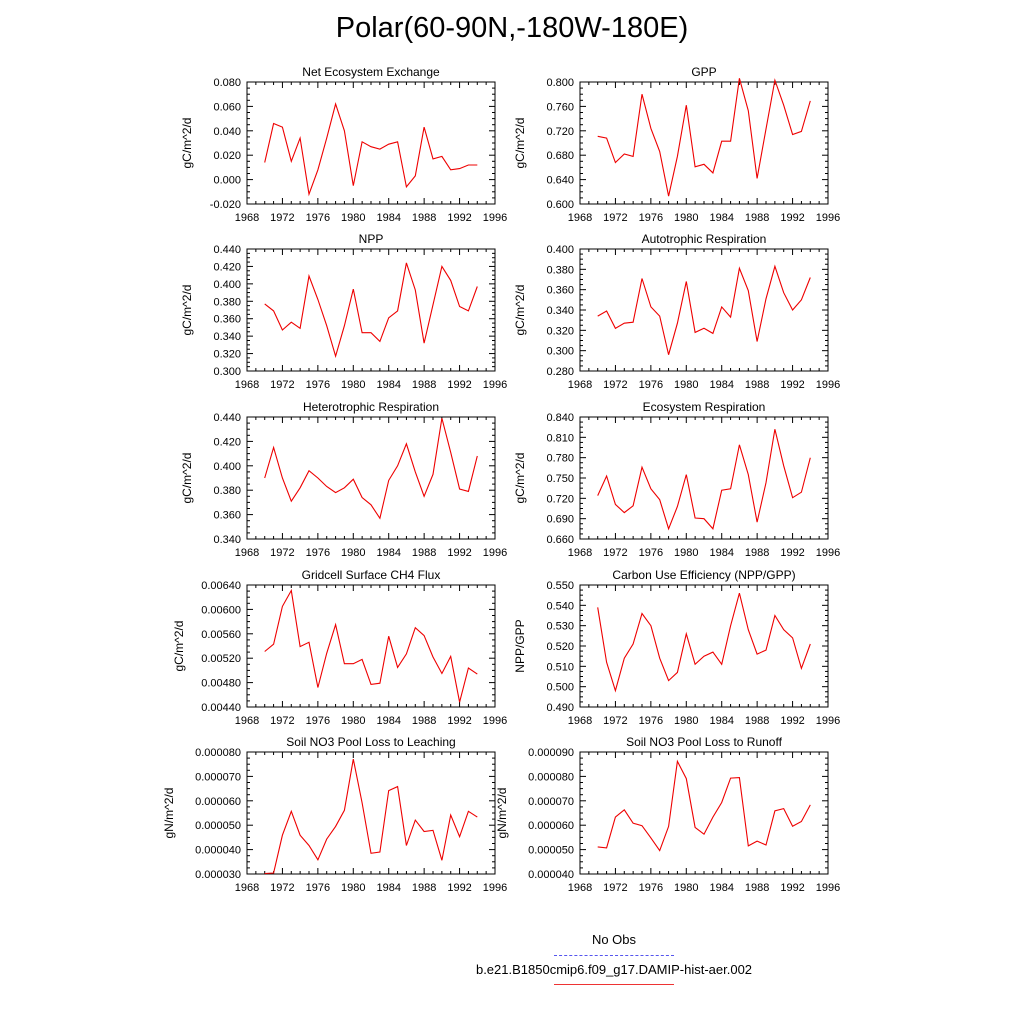 This screenshot has height=1024, width=1024. What do you see at coordinates (227, 181) in the screenshot?
I see `y-tick-label: 0.000` at bounding box center [227, 181].